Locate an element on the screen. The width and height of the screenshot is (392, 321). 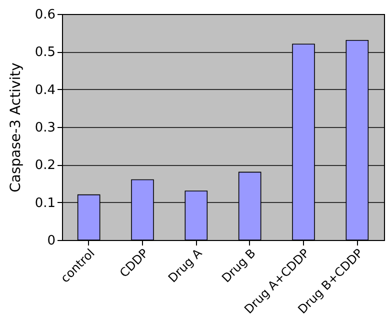
y-tick-label: 0.2 is located at coordinates (45, 166).